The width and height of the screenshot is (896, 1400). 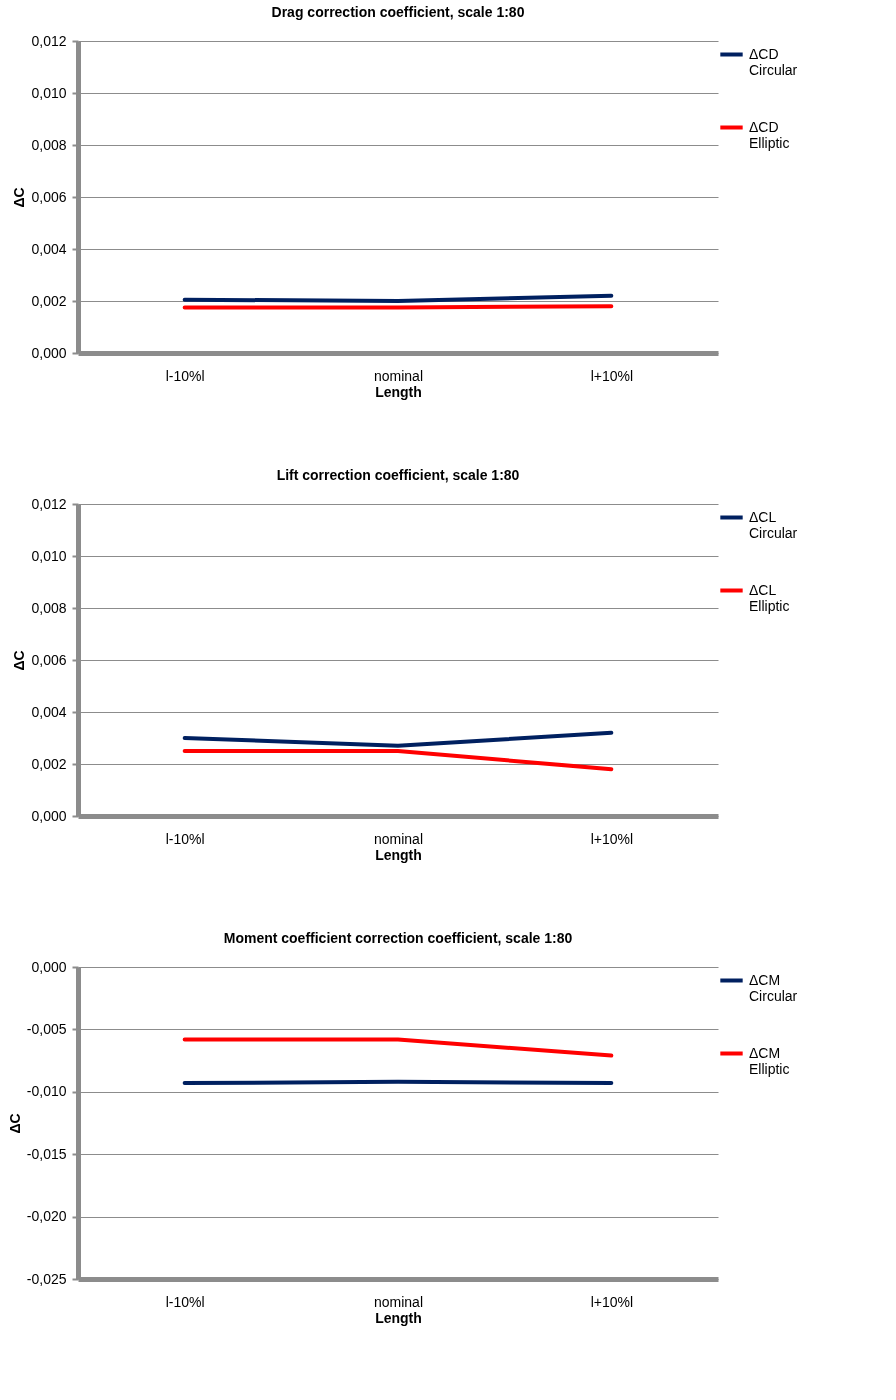 What do you see at coordinates (769, 134) in the screenshot?
I see `legend-label: ΔCD Elliptic` at bounding box center [769, 134].